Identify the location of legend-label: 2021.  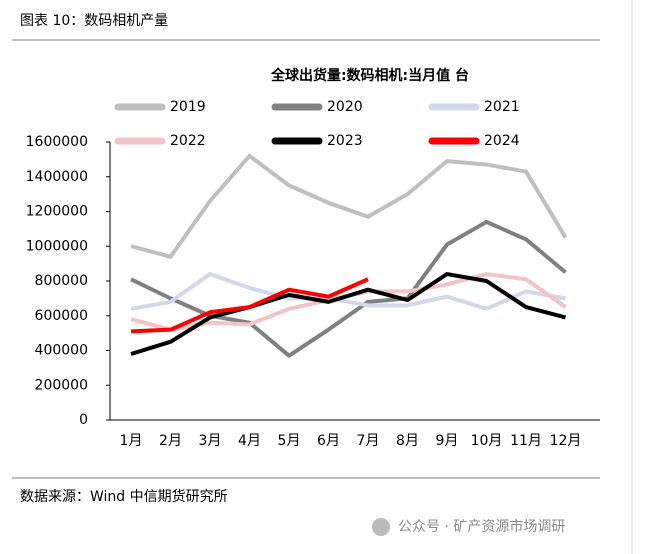
(502, 107).